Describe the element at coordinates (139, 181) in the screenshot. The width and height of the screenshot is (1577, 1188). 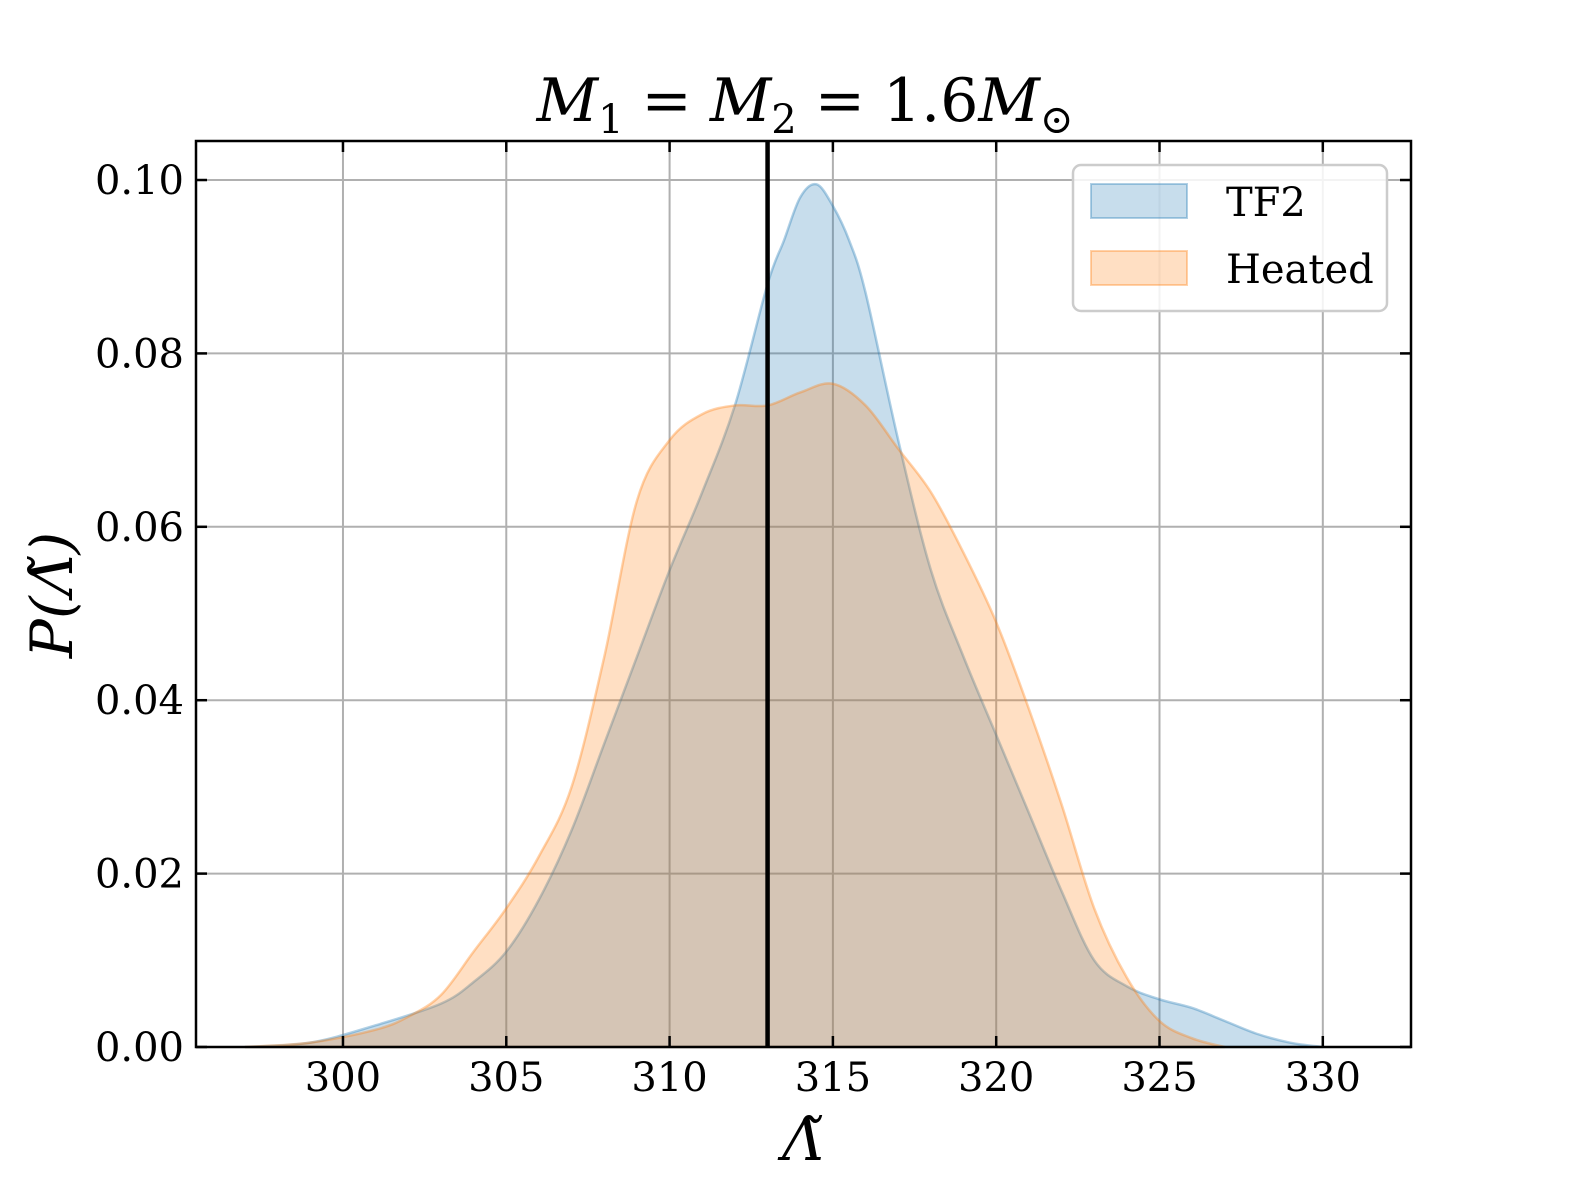
I see `y-tick-label: 0.10` at that location.